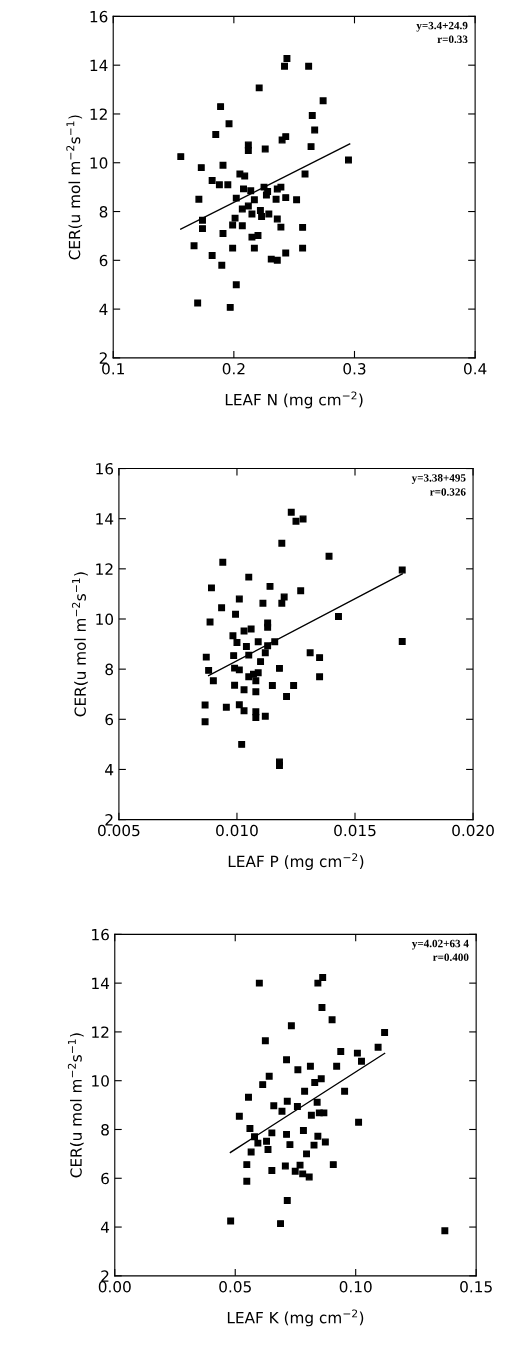 This screenshot has width=517, height=1366. Describe the element at coordinates (448, 492) in the screenshot. I see `annotation: r=0.326` at that location.